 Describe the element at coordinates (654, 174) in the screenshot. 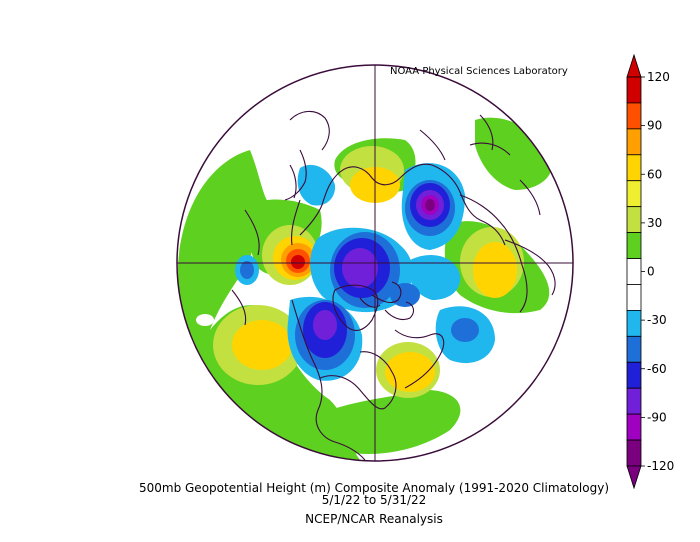

I see `colorbar-tick-label: 60` at that location.